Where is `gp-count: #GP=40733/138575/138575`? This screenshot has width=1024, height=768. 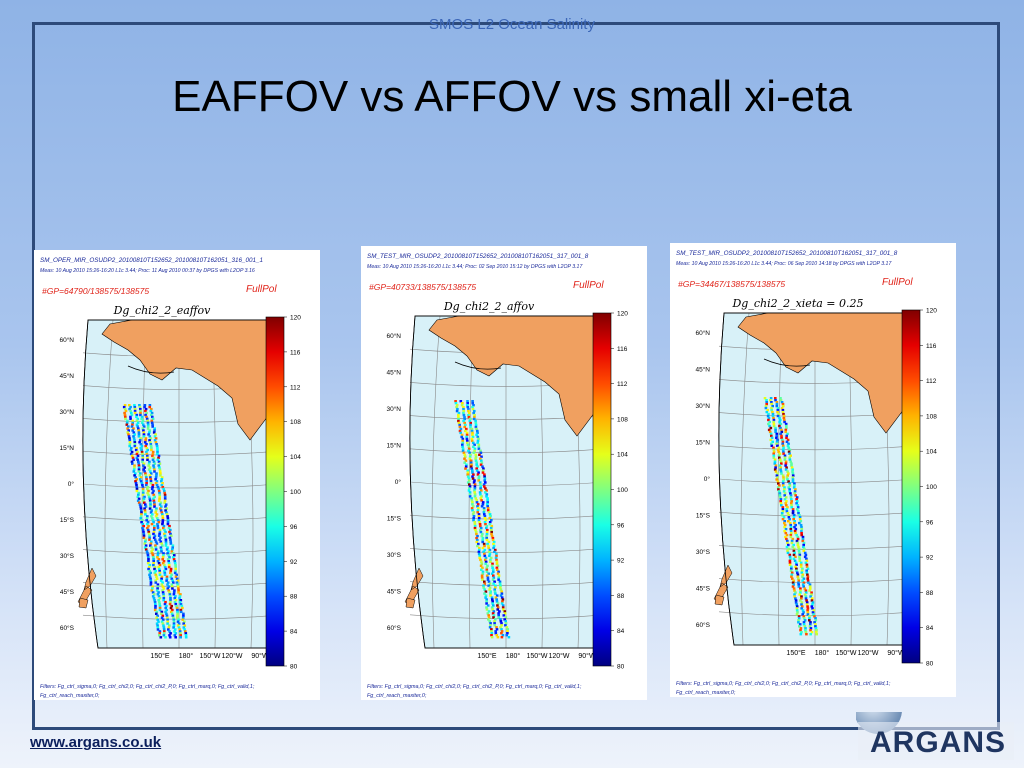
gp-count: #GP=40733/138575/138575 is located at coordinates (422, 287).